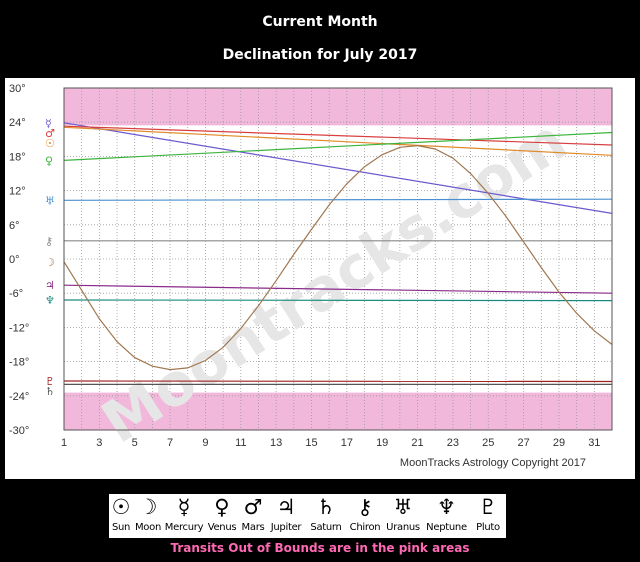 This screenshot has width=640, height=562. I want to click on y-tick-label: -18°, so click(19, 363).